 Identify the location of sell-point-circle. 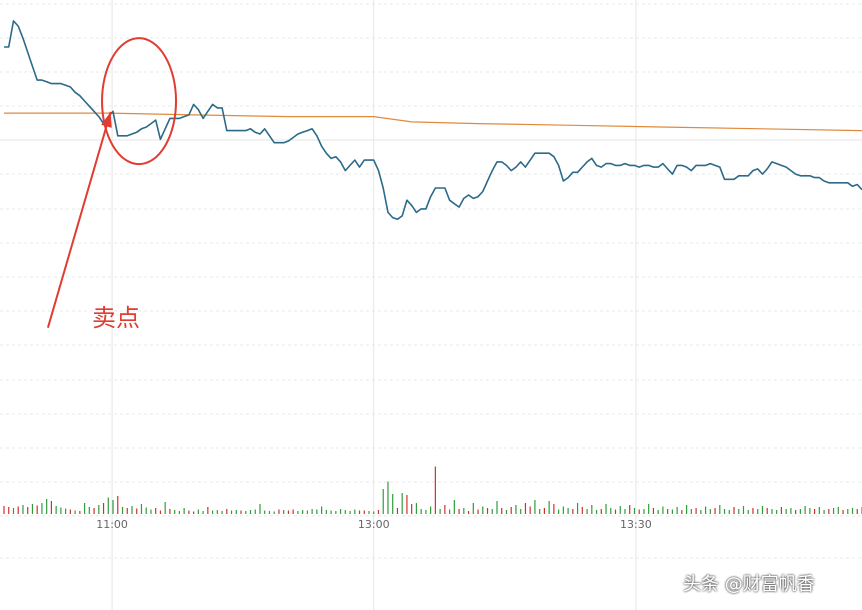
(139, 101).